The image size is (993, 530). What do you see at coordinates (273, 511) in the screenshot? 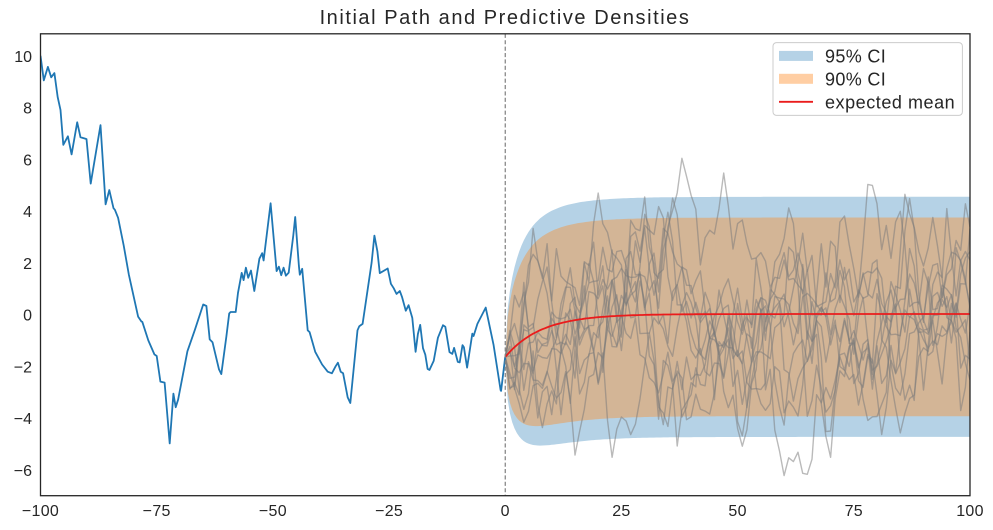
I see `svg-text: −50` at bounding box center [273, 511].